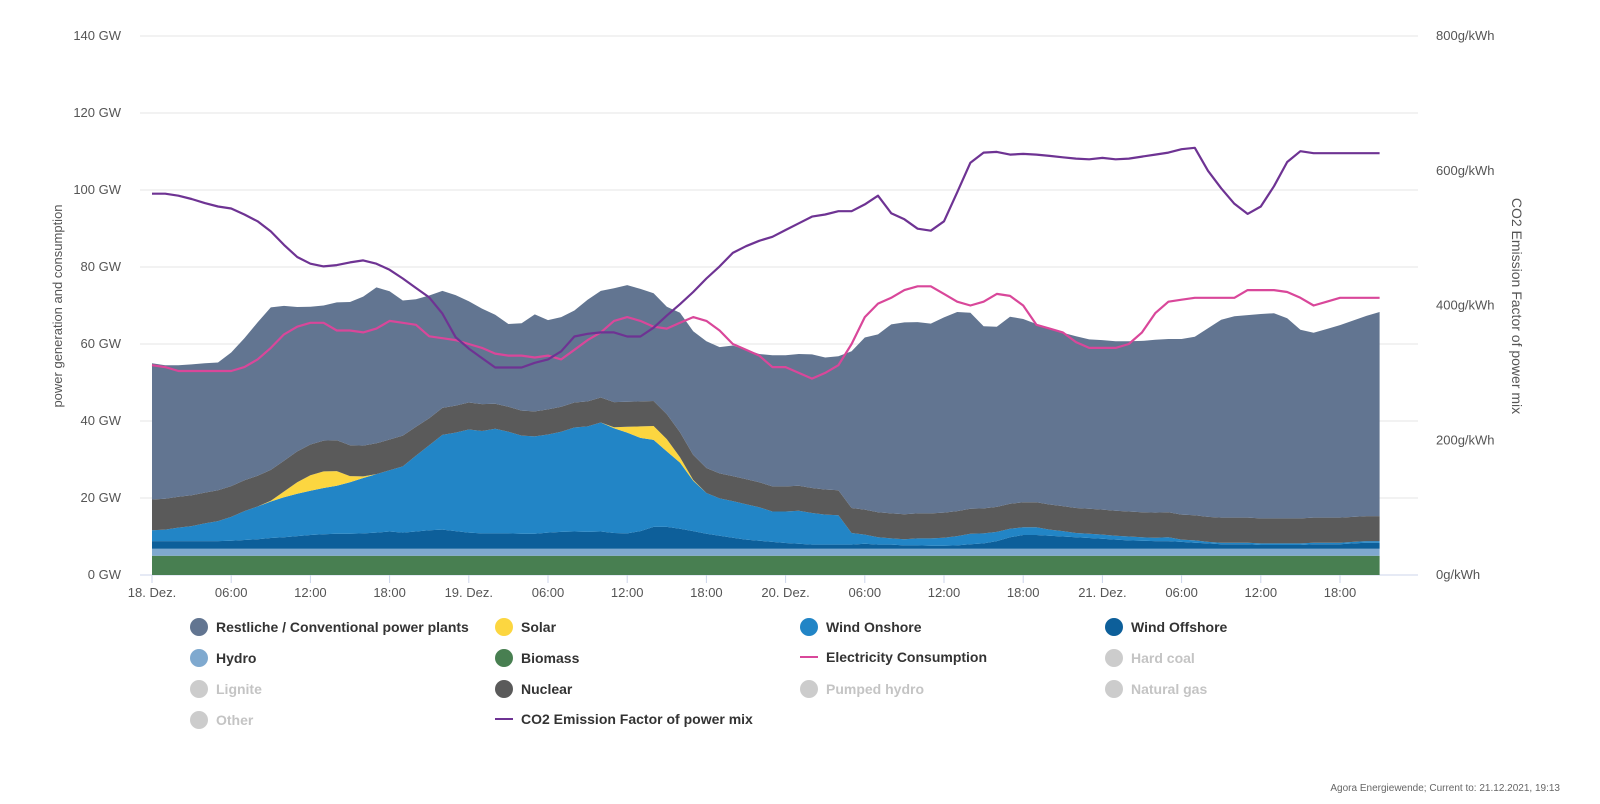 The width and height of the screenshot is (1600, 804). I want to click on y-tick-label: 40 GW, so click(101, 420).